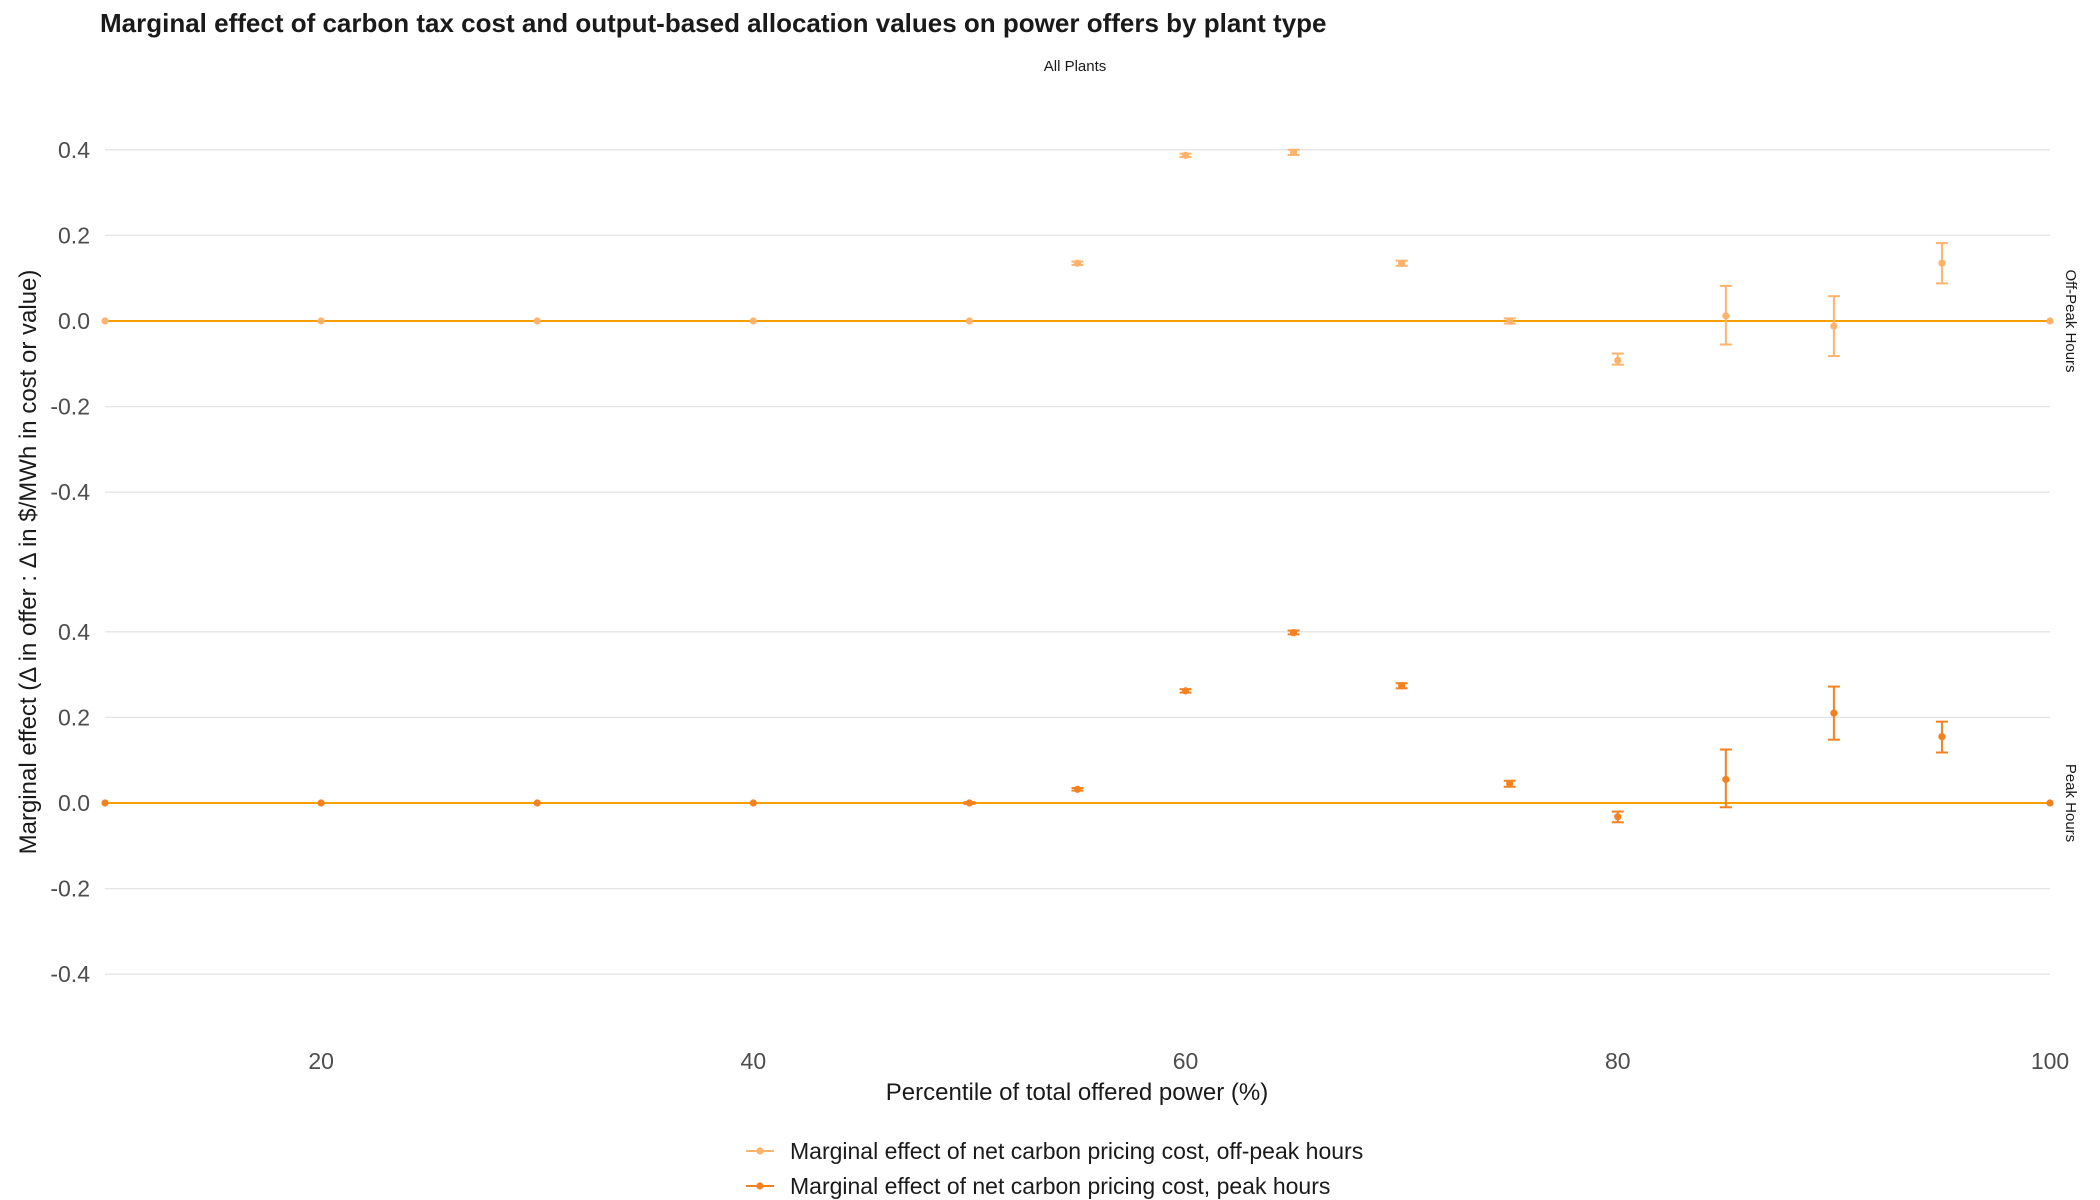 The height and width of the screenshot is (1200, 2100). Describe the element at coordinates (1618, 1061) in the screenshot. I see `x-tick-label: 80` at that location.